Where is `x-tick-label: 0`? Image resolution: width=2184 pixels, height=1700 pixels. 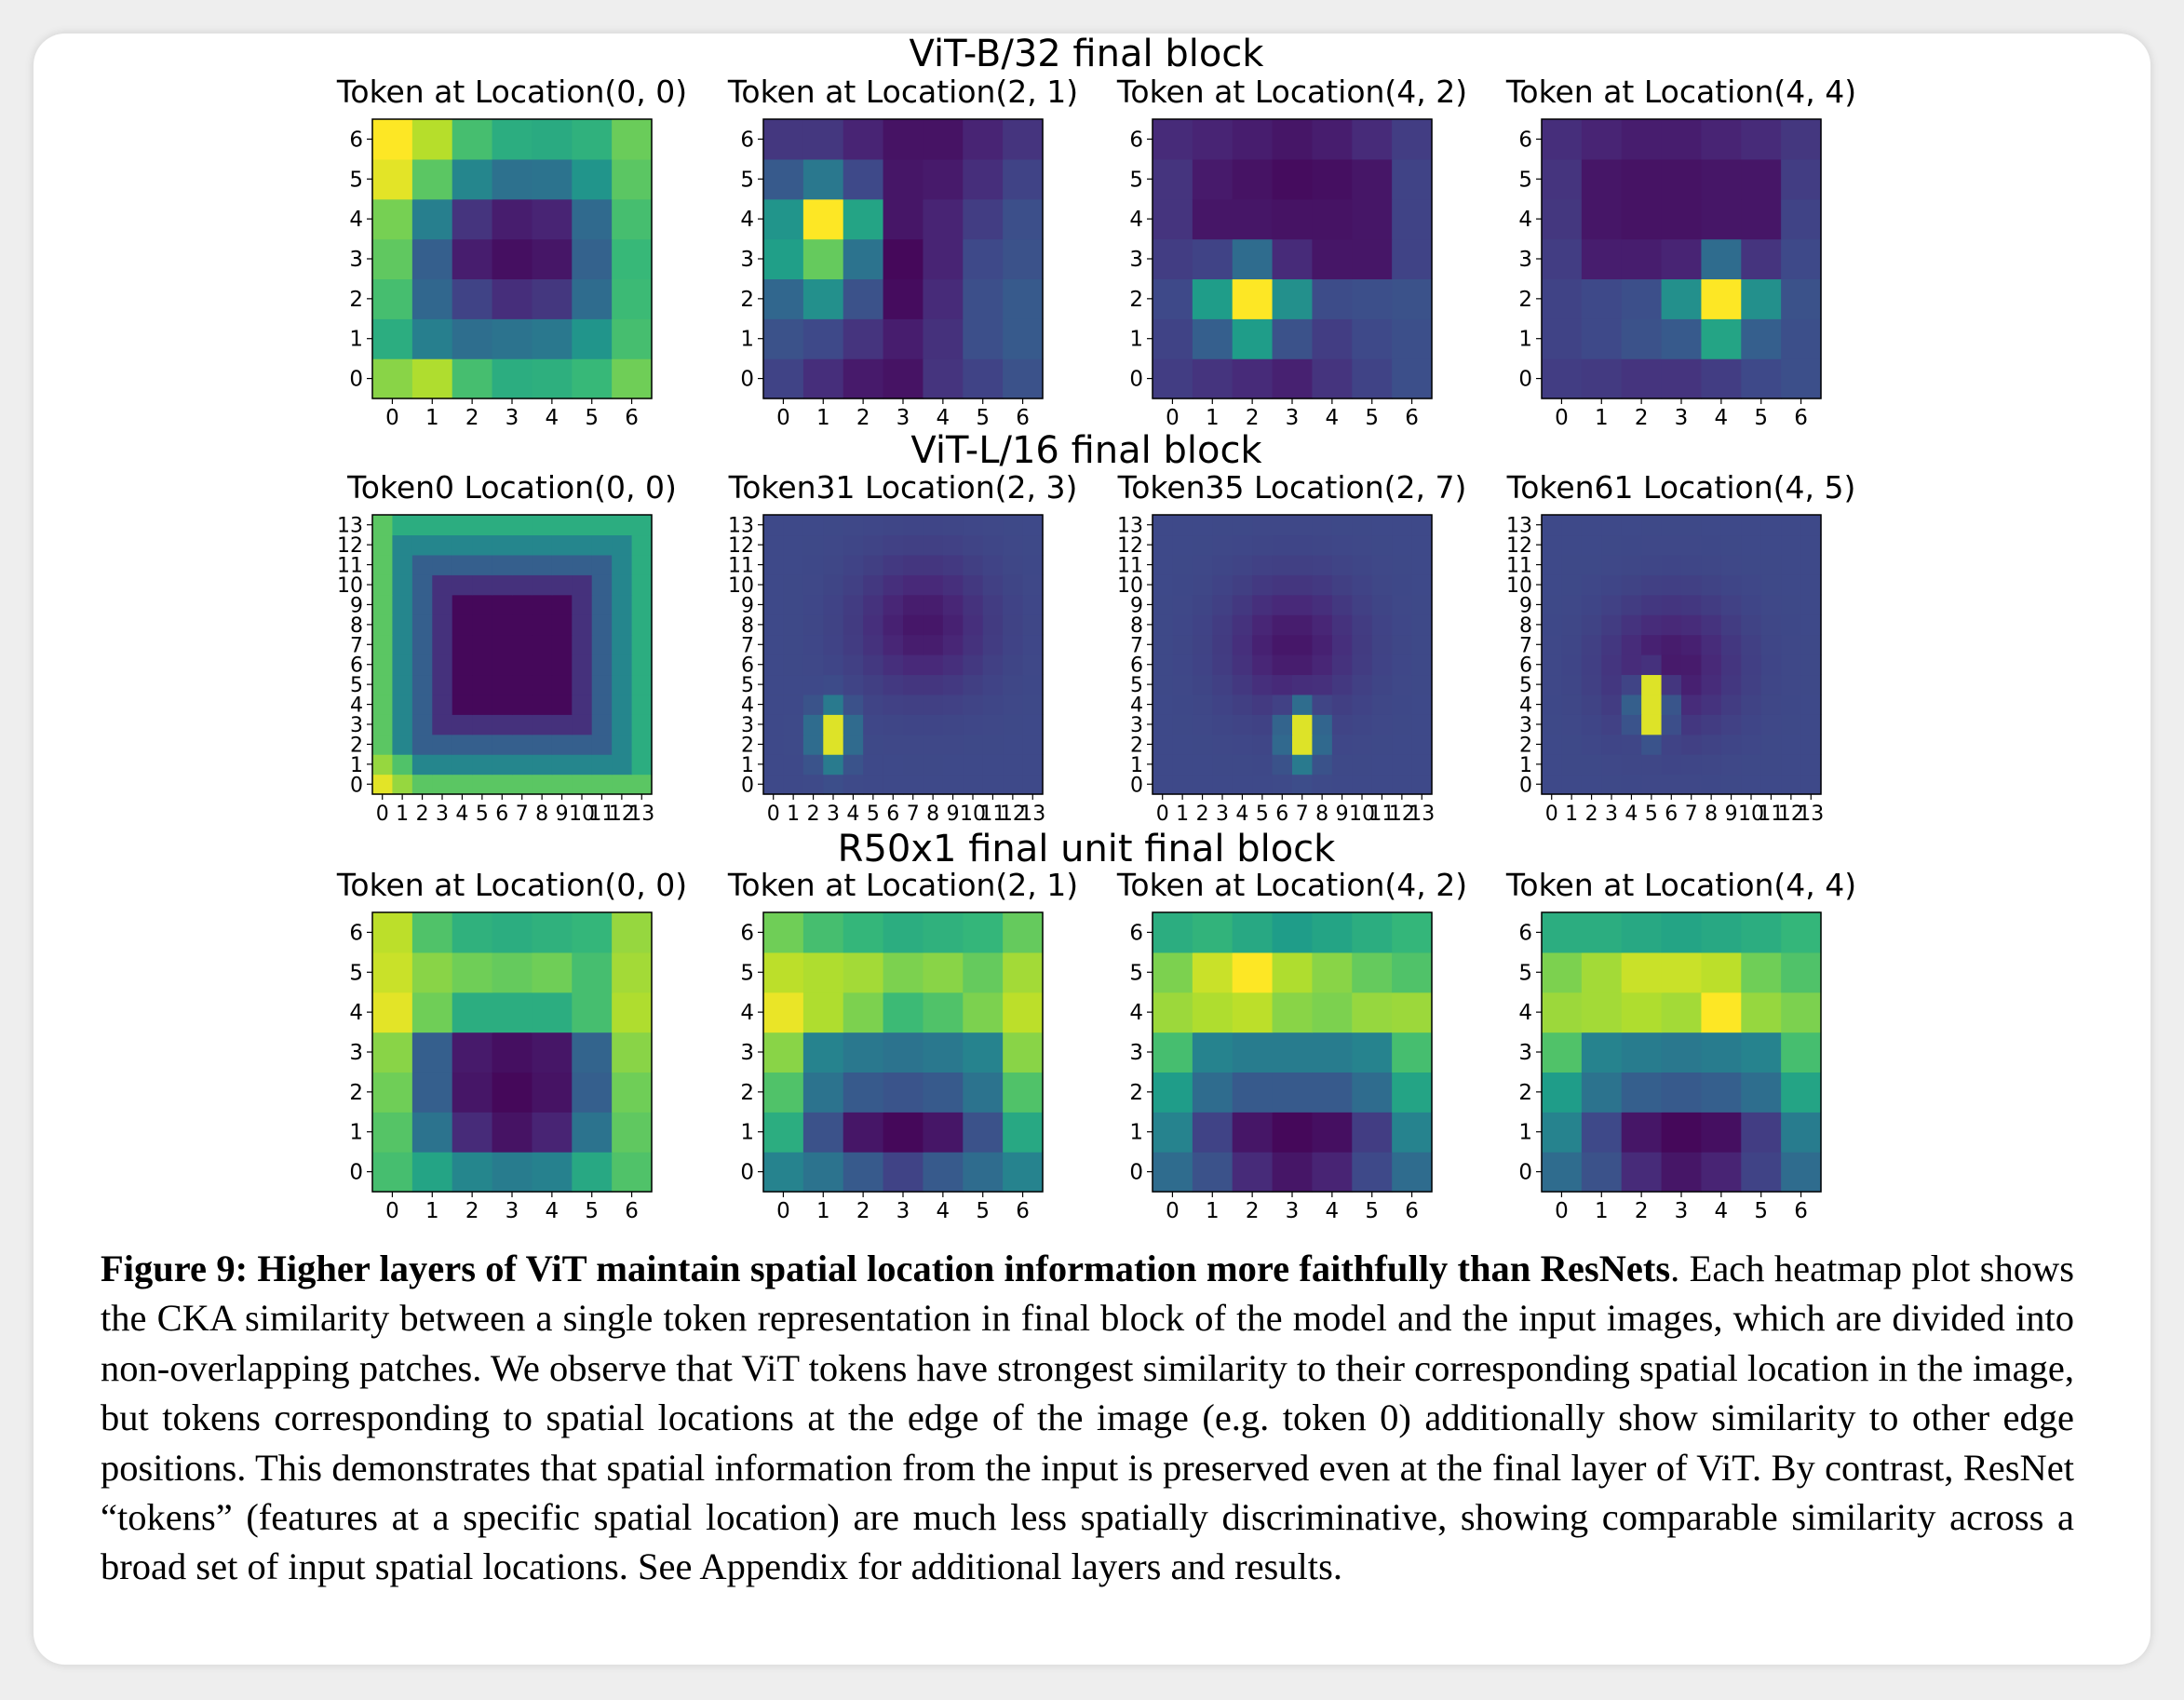 x-tick-label: 0 is located at coordinates (392, 418).